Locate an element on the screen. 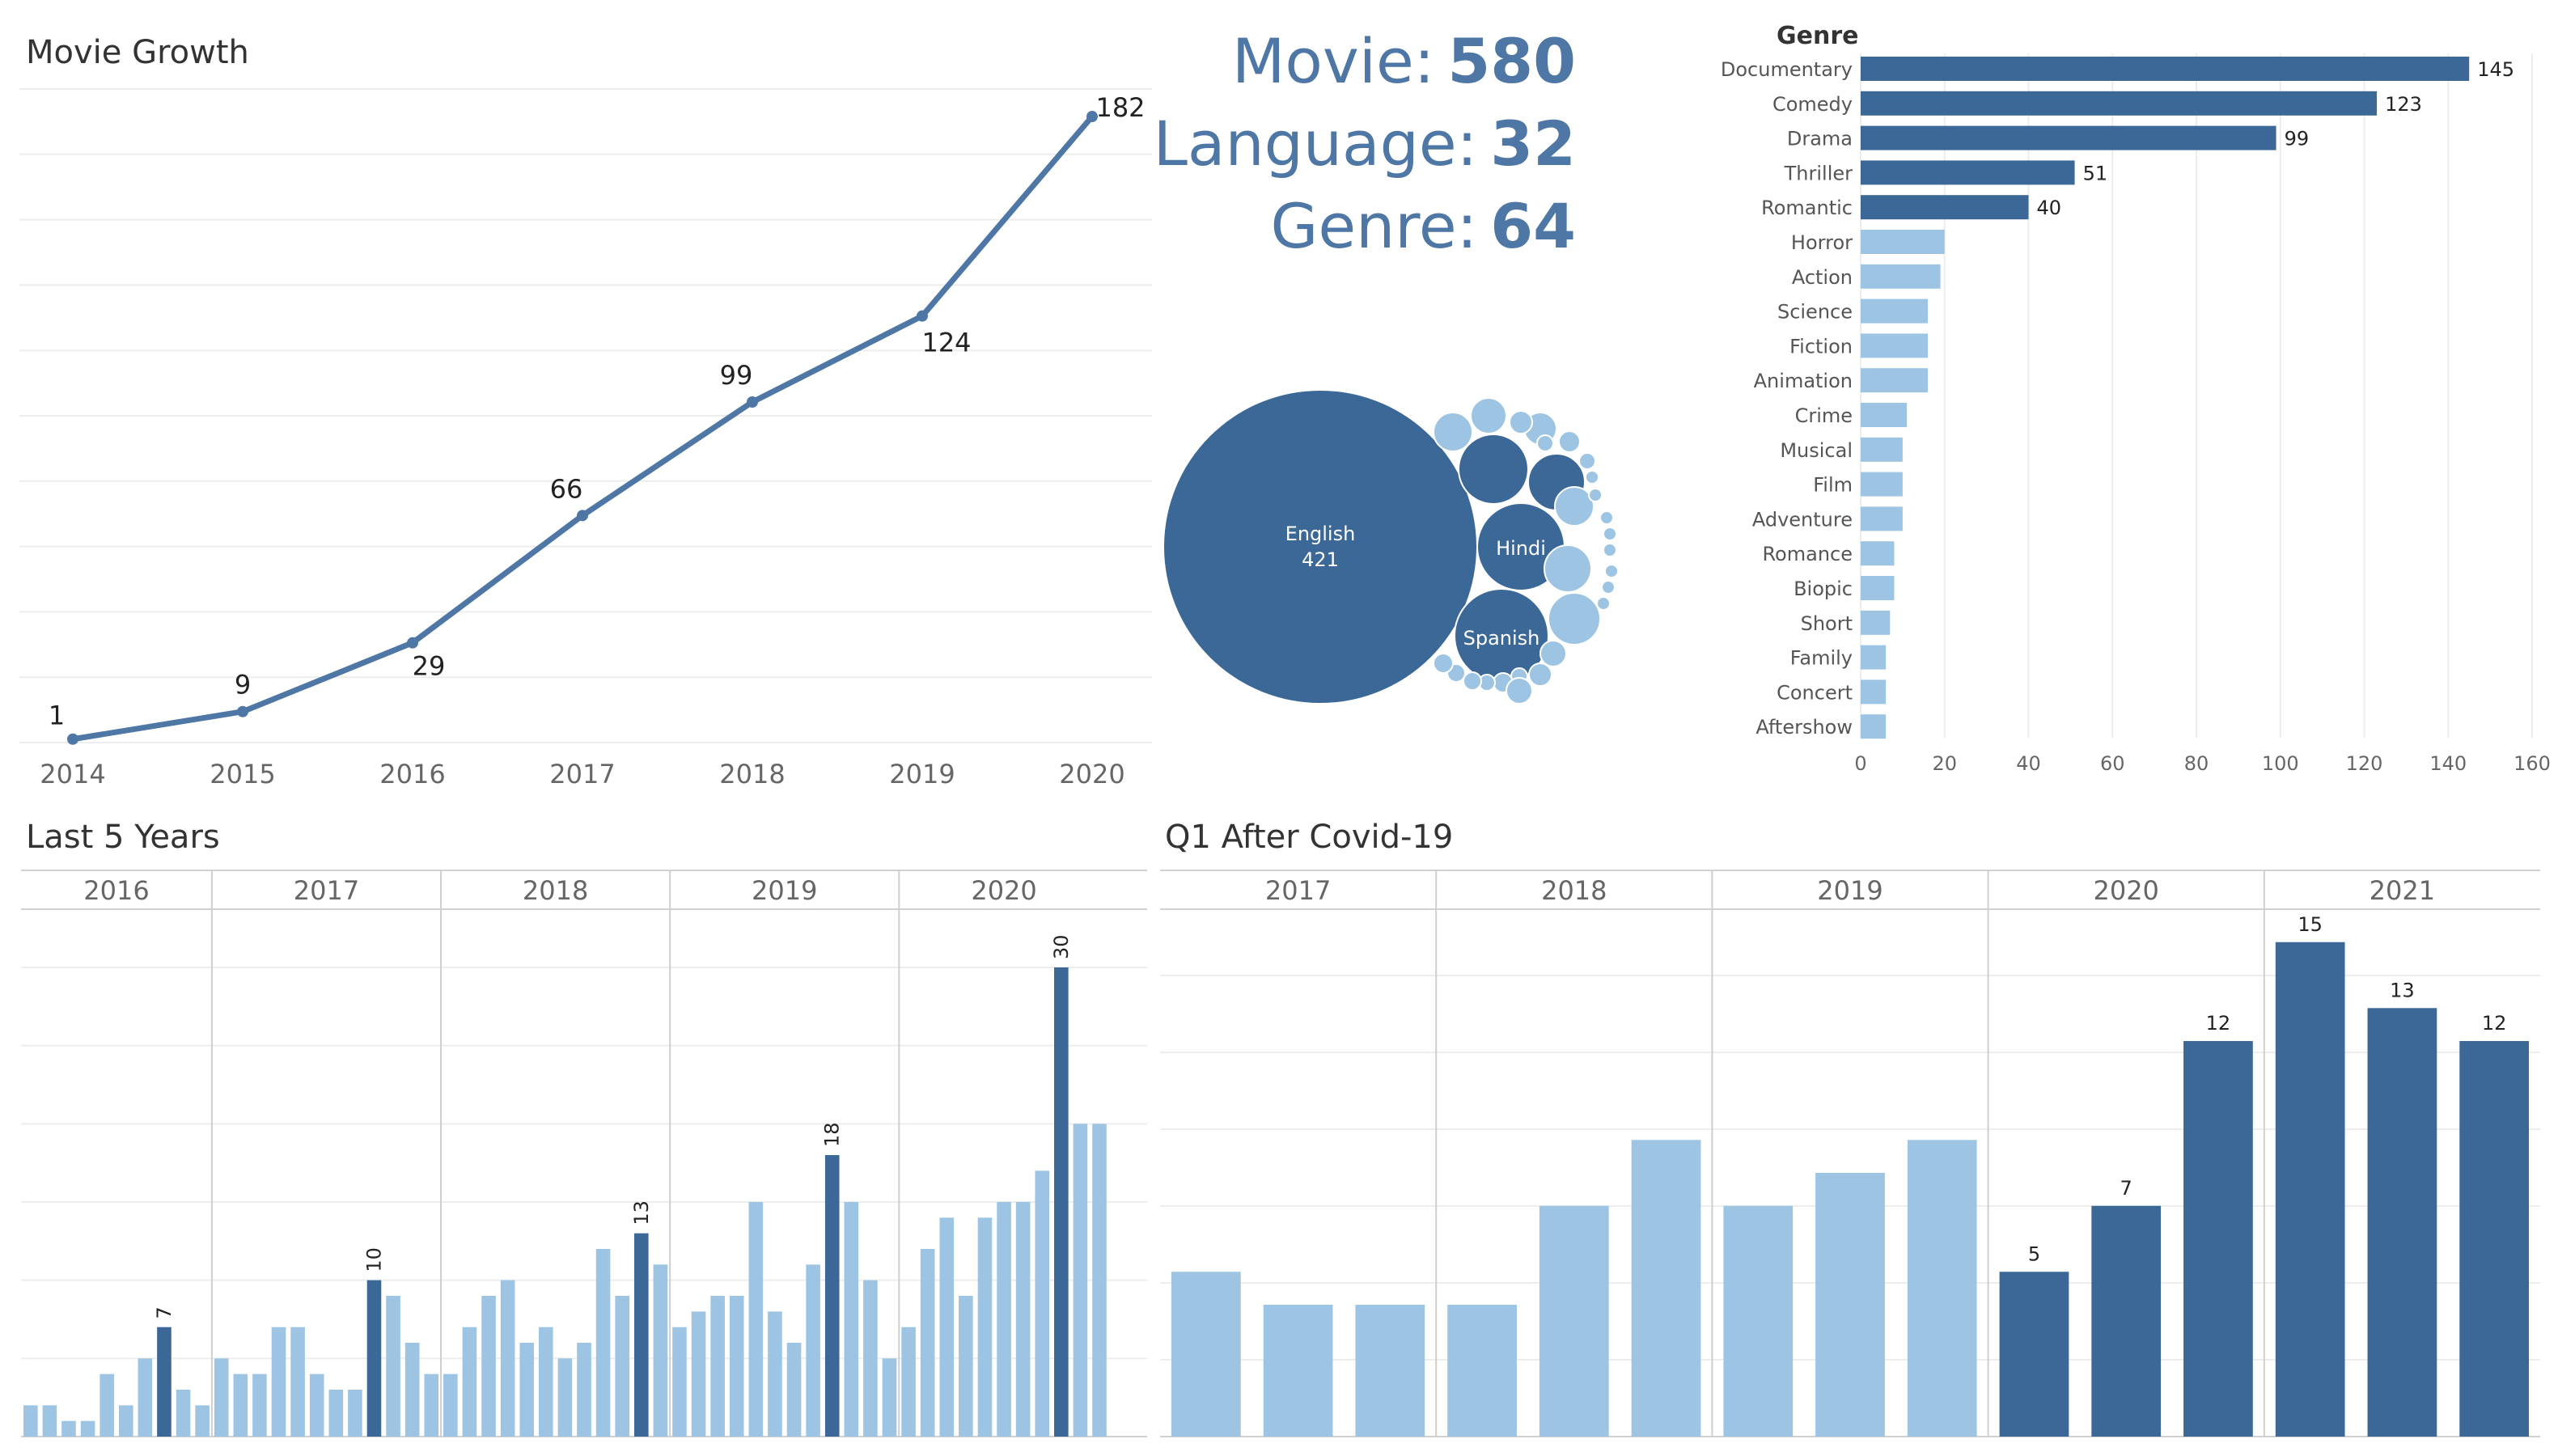  genre-title: Genre is located at coordinates (1817, 36).